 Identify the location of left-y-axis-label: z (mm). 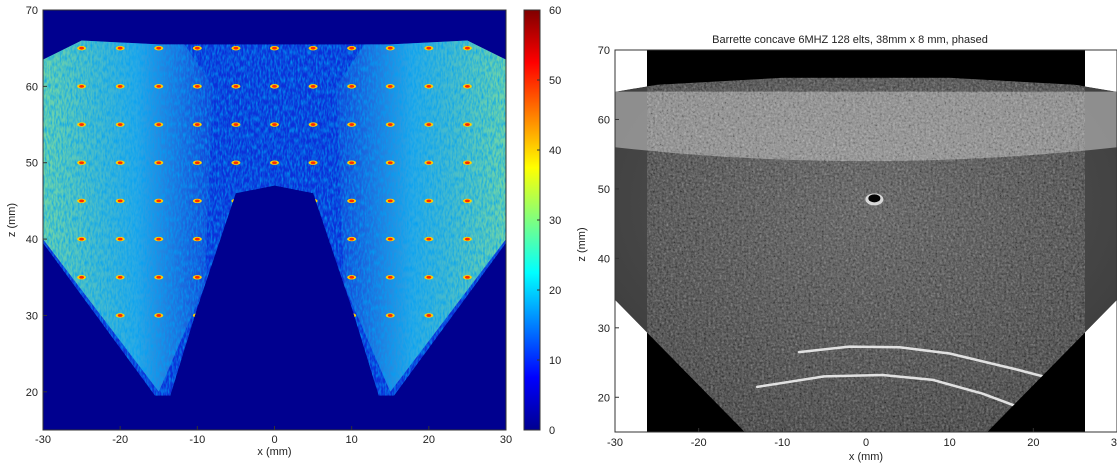
(12, 220).